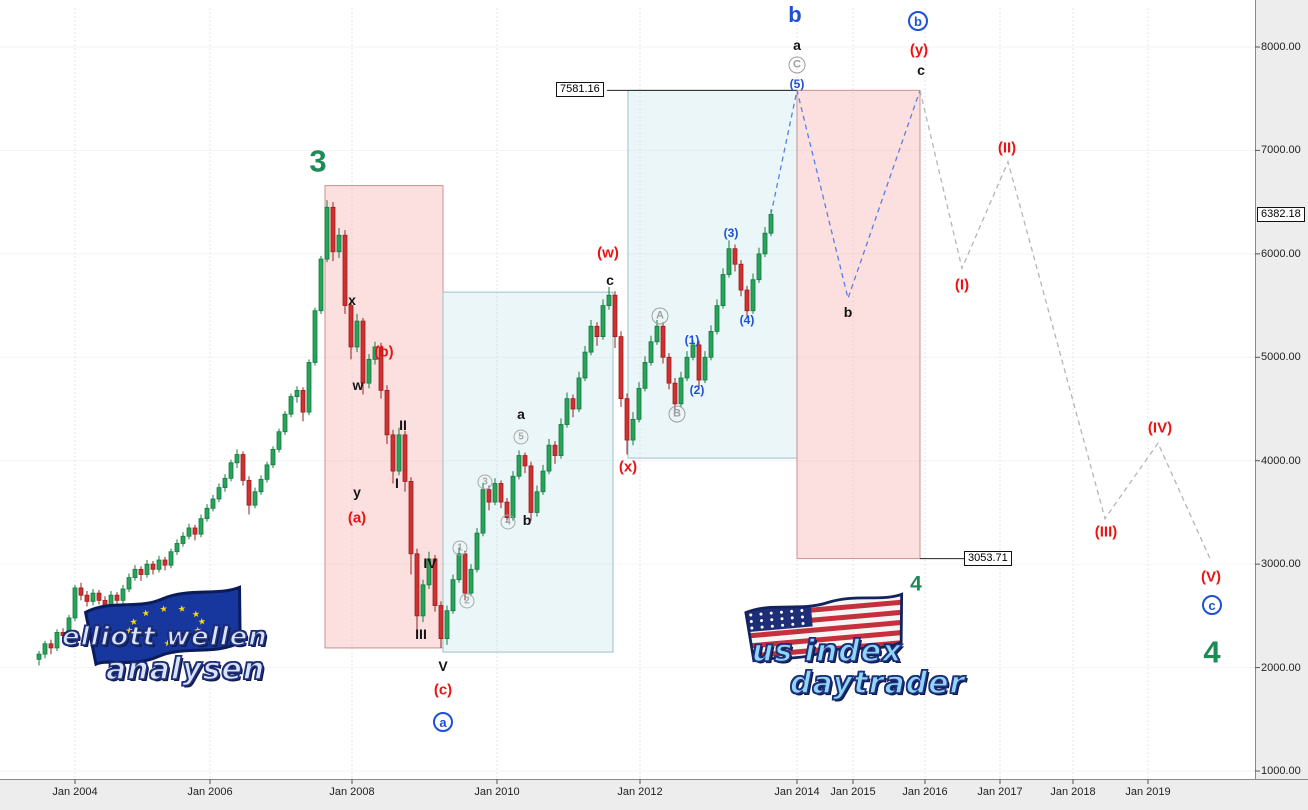  I want to click on logo-text-elliott-wellen: elliott wellen, so click(164, 637).